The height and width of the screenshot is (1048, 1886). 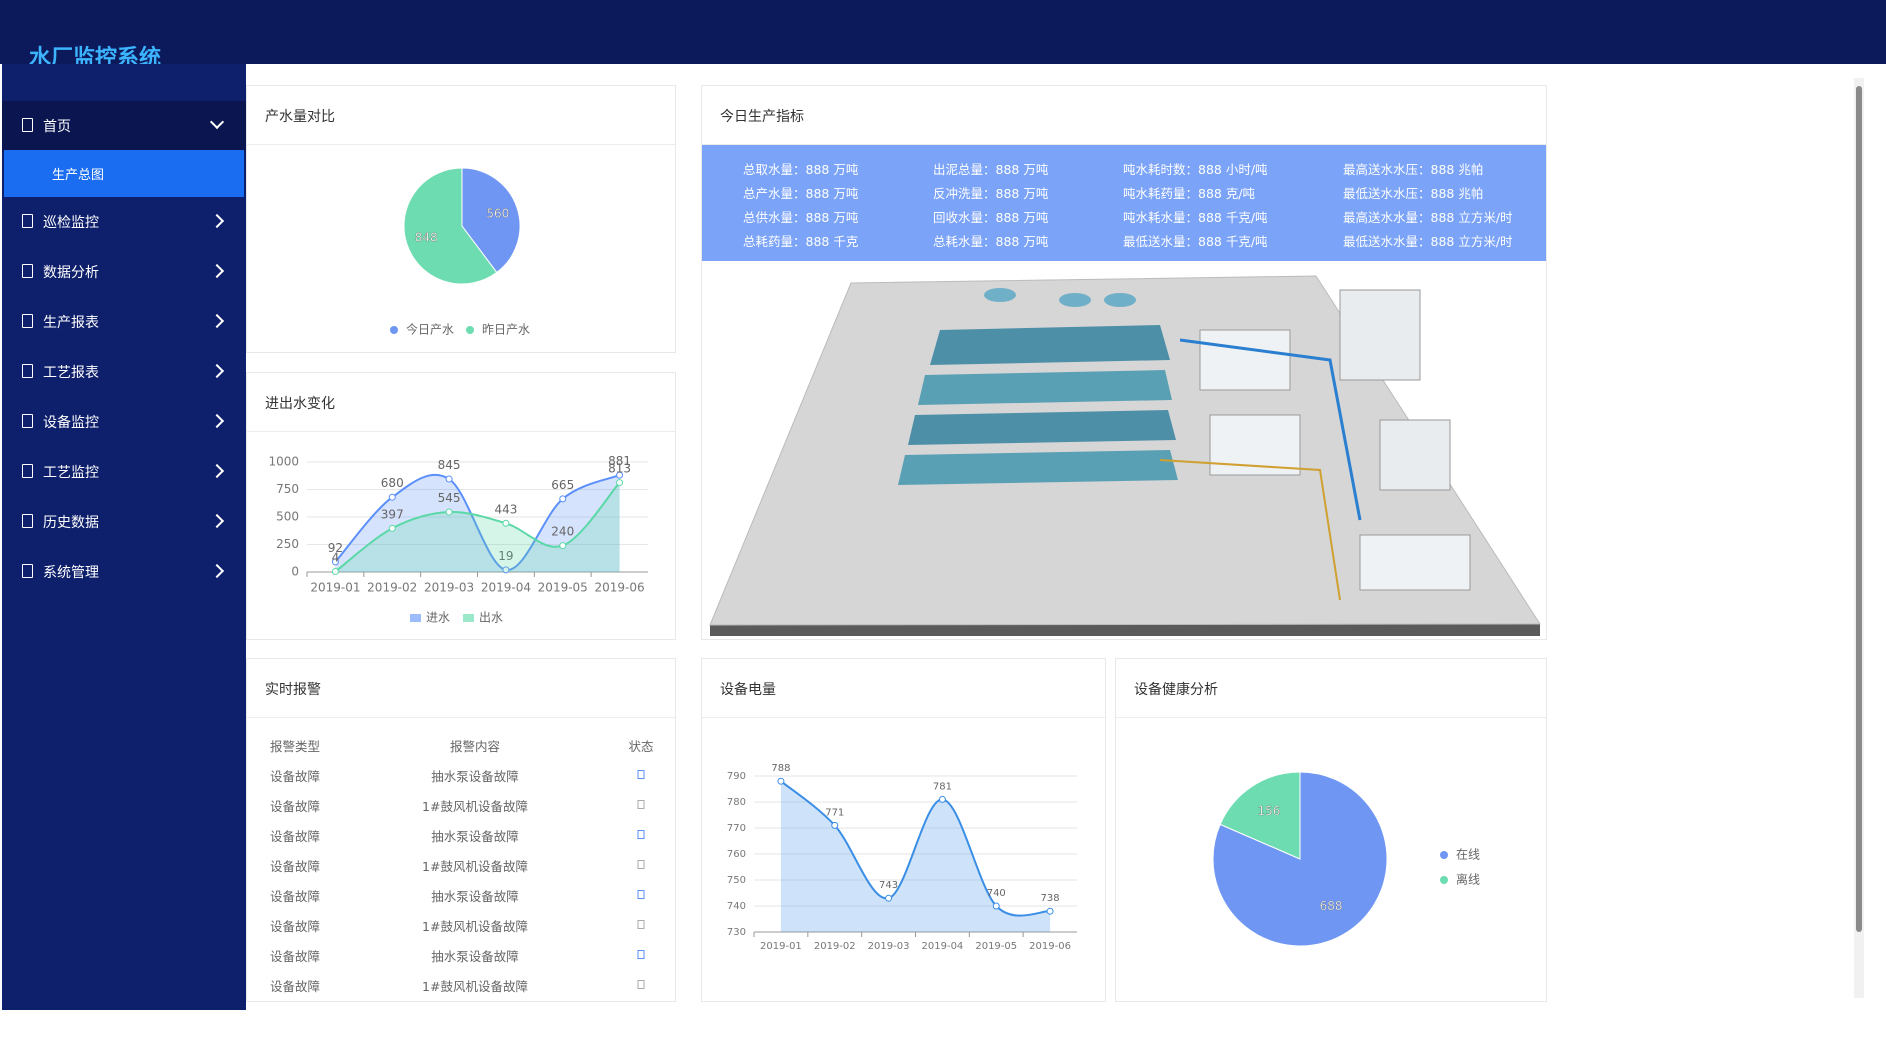 What do you see at coordinates (991, 169) in the screenshot?
I see `indicator: 出泥总量：888 万吨` at bounding box center [991, 169].